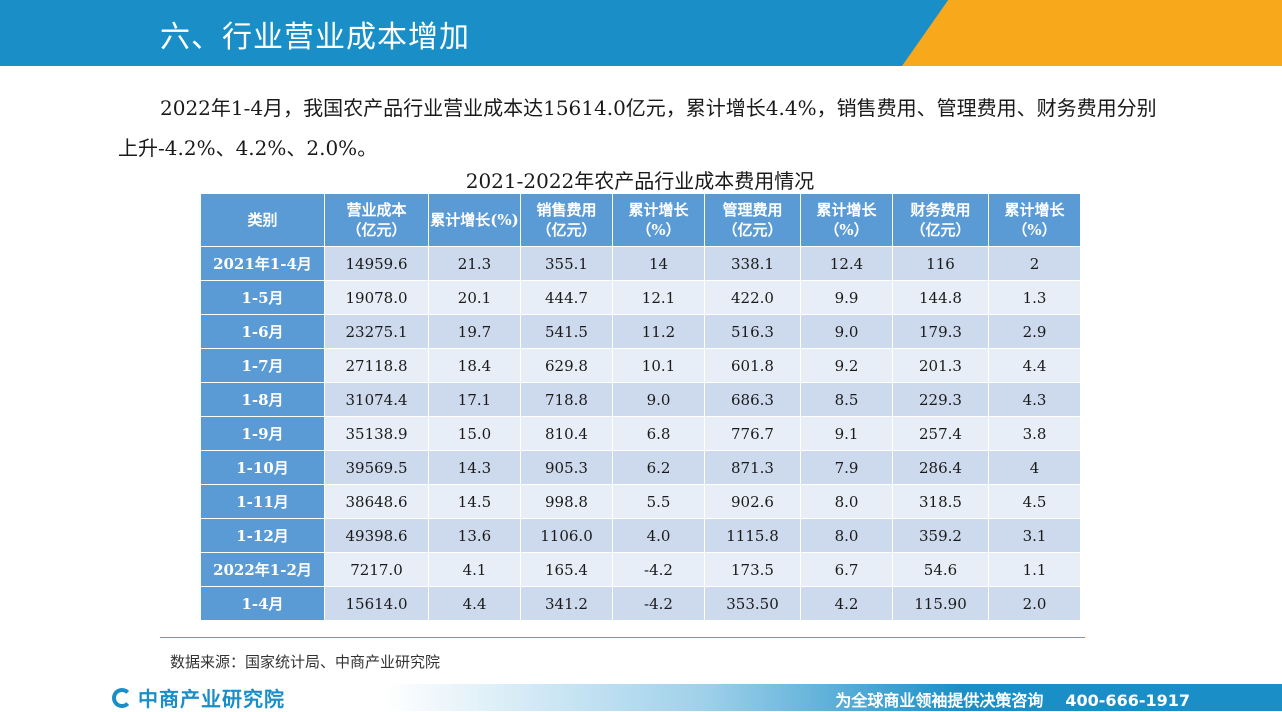 The width and height of the screenshot is (1282, 712). What do you see at coordinates (566, 399) in the screenshot?
I see `table-cell: 718.8` at bounding box center [566, 399].